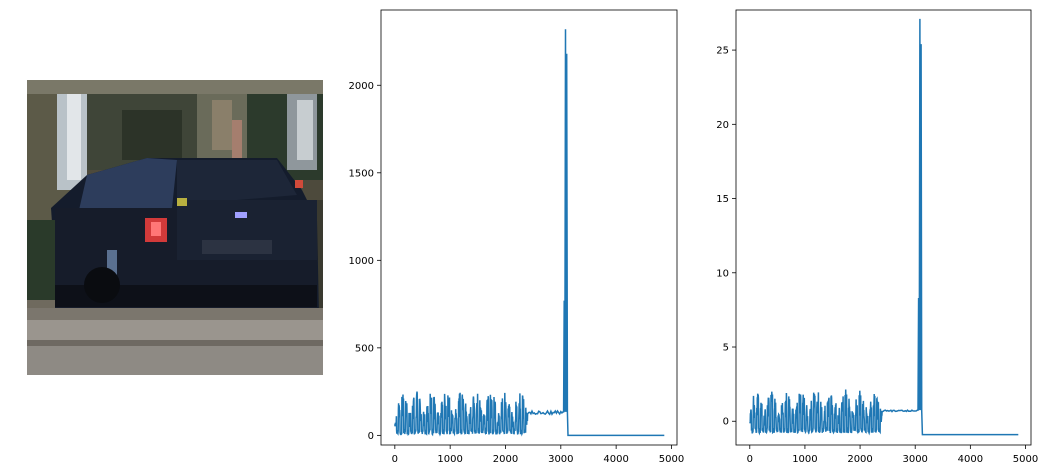 The height and width of the screenshot is (469, 1043). Describe the element at coordinates (859, 459) in the screenshot. I see `chart-right-xtick-label: 2000` at that location.